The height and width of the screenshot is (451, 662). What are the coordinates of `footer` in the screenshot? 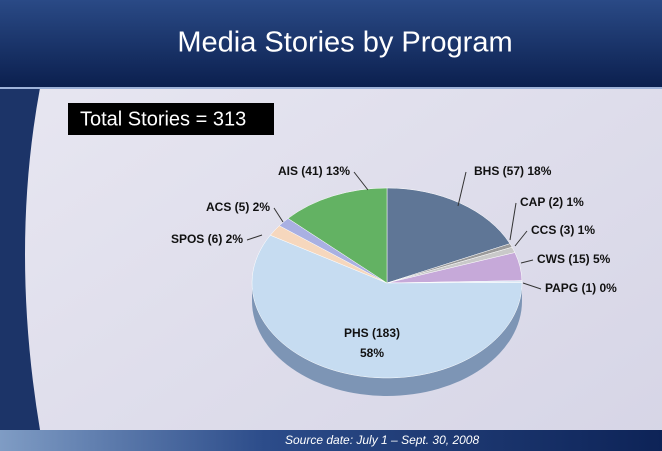 It's located at (331, 440).